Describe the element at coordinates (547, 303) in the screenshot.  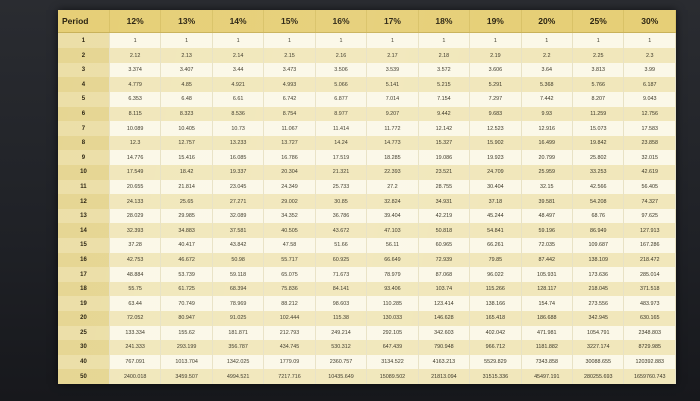
I see `factor-cell: 154.74` at that location.